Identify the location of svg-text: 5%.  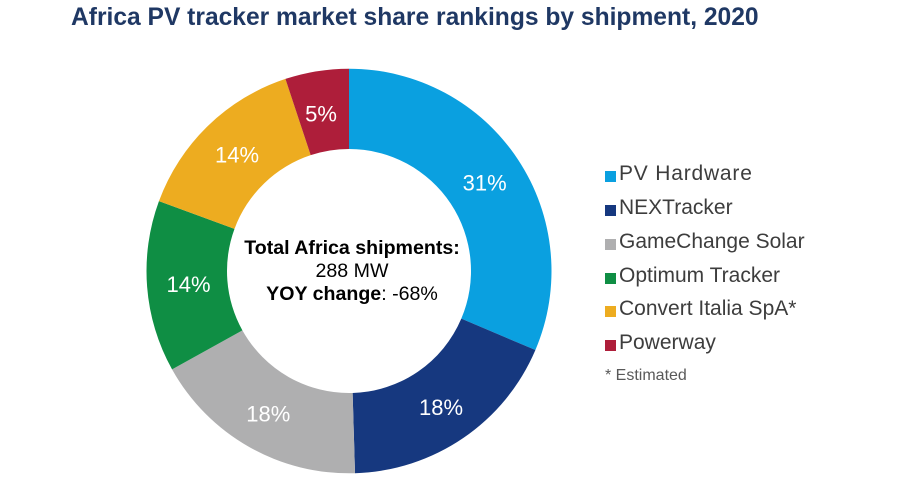
(321, 113).